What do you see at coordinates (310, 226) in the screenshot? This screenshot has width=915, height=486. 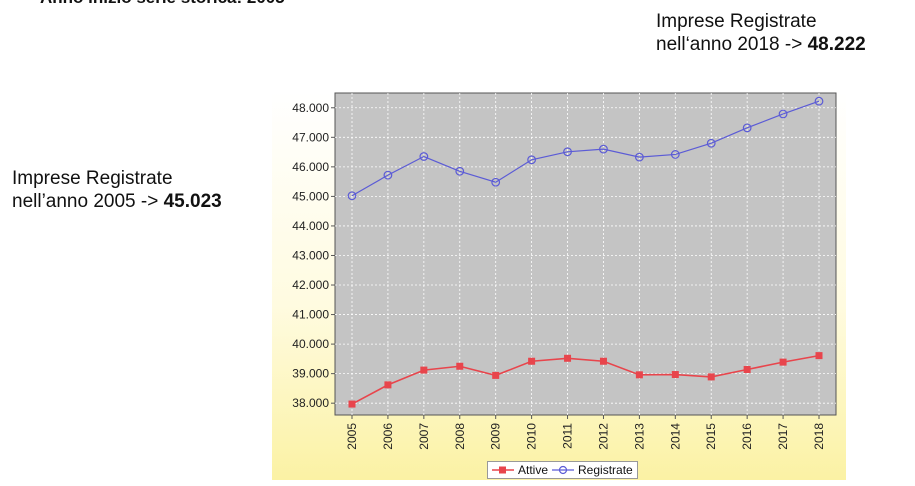 I see `y-tick-label: 44.000` at bounding box center [310, 226].